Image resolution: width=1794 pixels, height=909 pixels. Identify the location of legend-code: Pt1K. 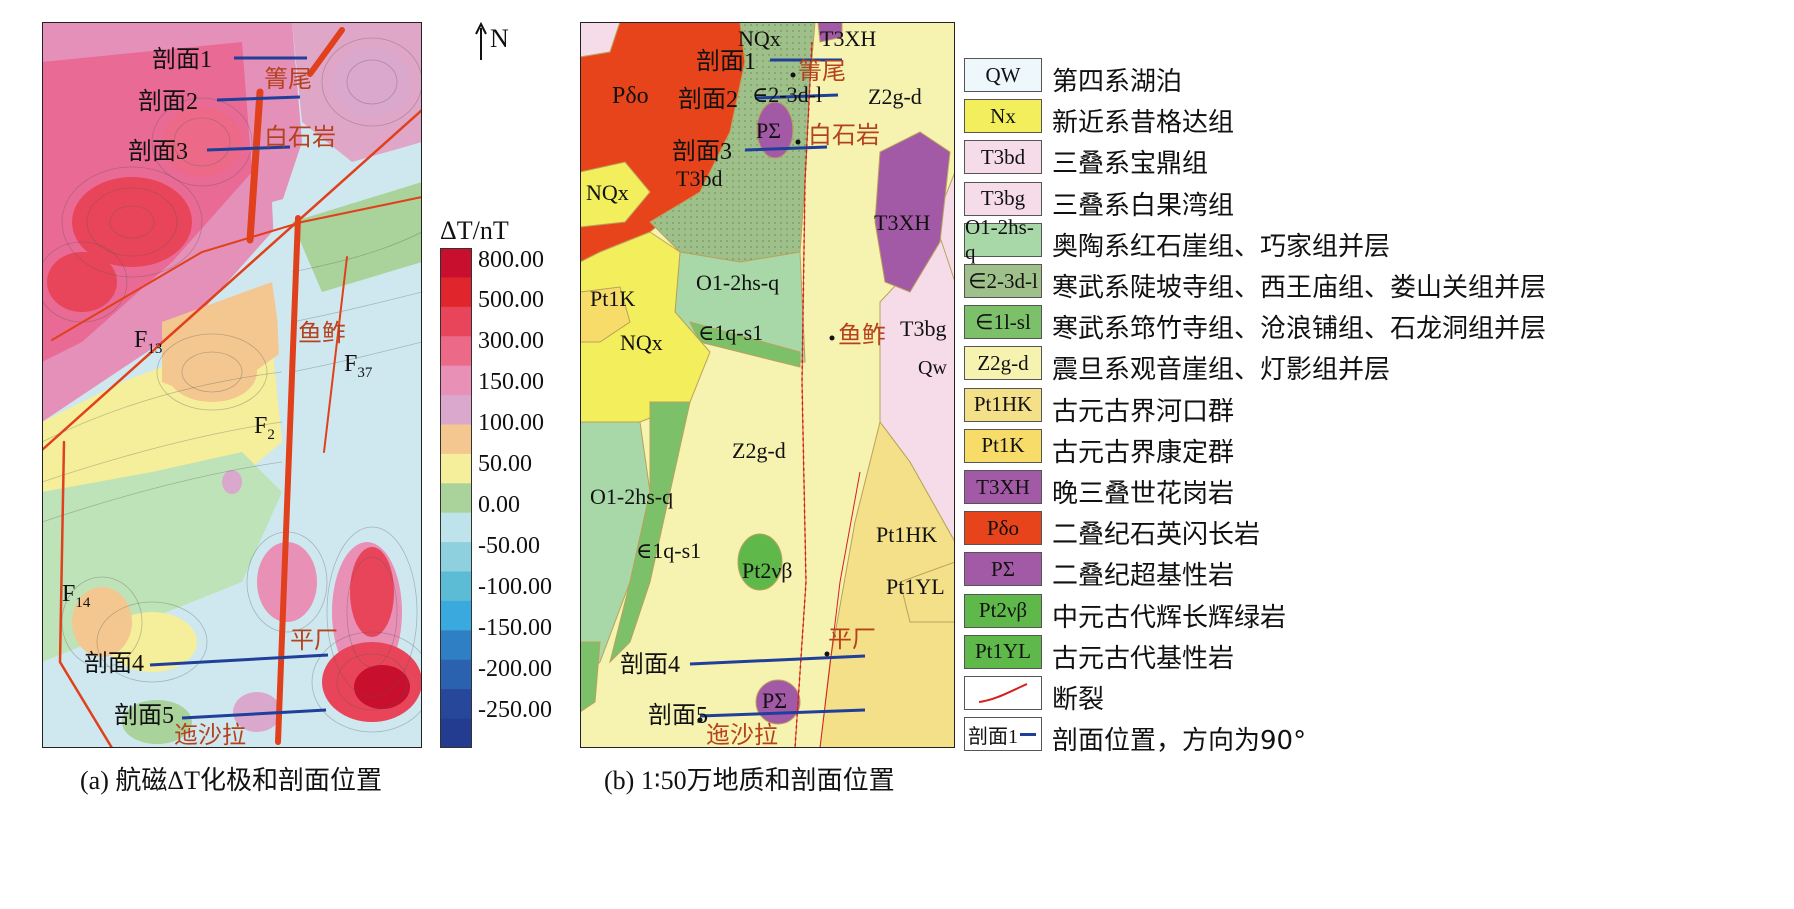
(1003, 445).